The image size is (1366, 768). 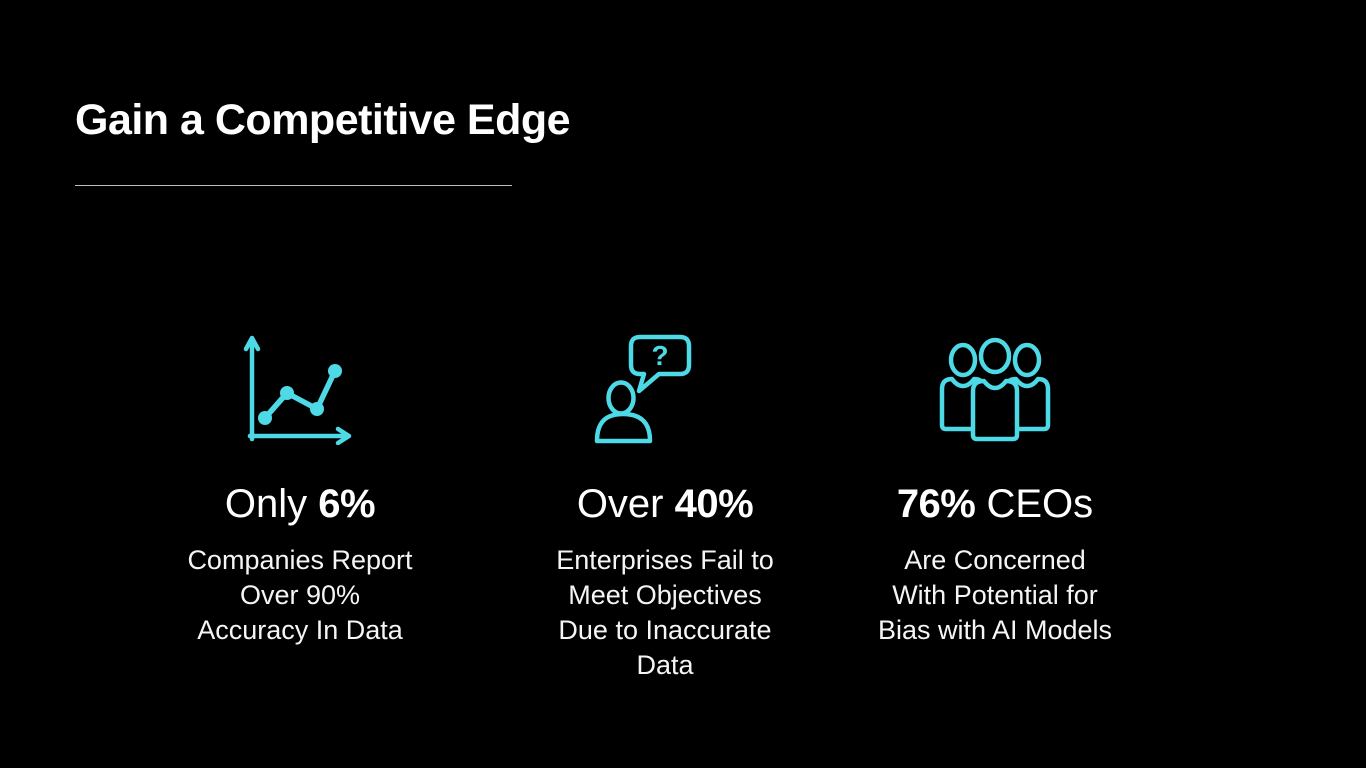 I want to click on question-mark: ?, so click(x=659, y=355).